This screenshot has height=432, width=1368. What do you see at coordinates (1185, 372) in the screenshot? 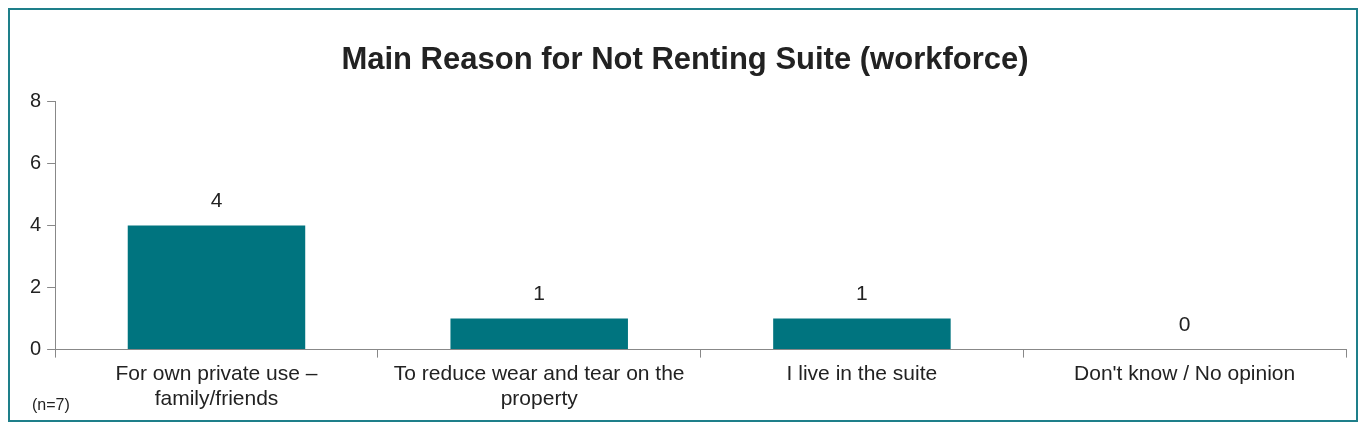
I see `x-tick-label: Don't know / No opinion` at bounding box center [1185, 372].